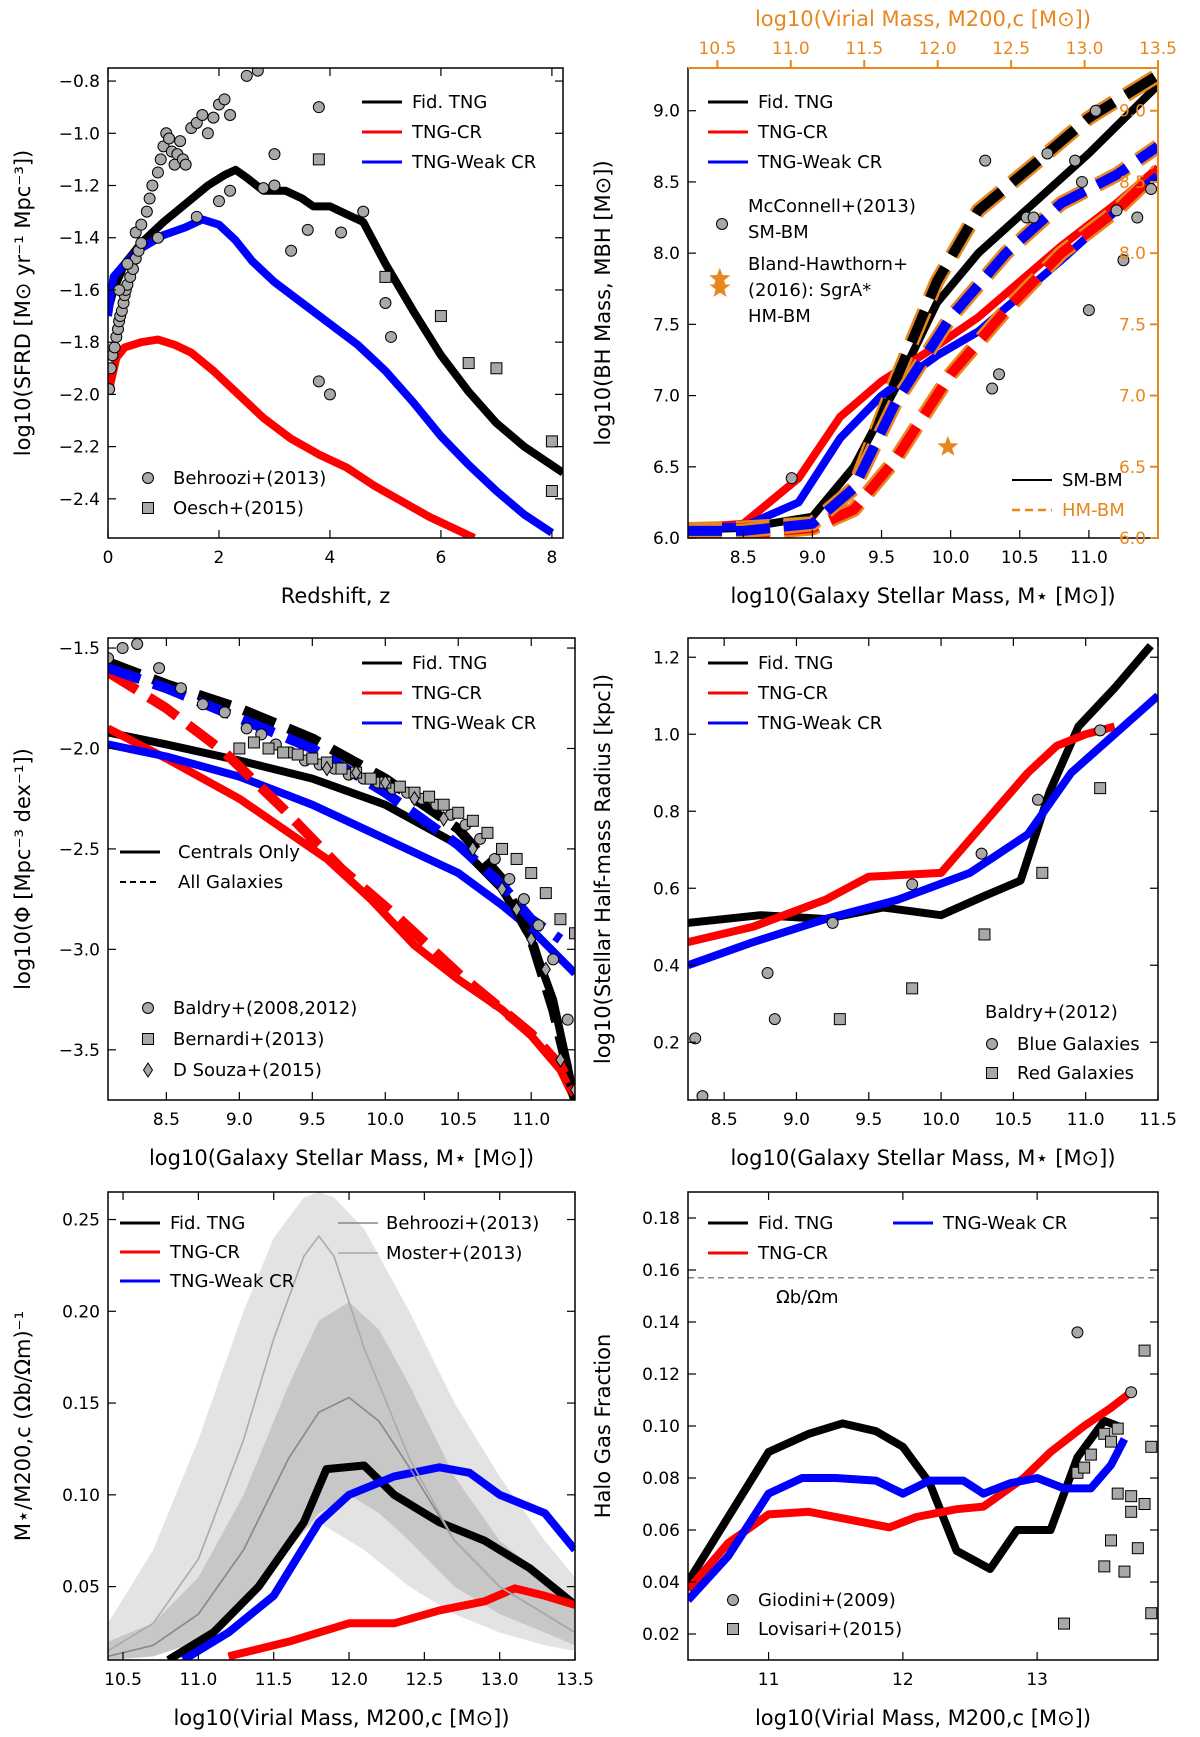 This screenshot has width=1200, height=1737. What do you see at coordinates (666, 254) in the screenshot?
I see `y-tick-label: 8.0` at bounding box center [666, 254].